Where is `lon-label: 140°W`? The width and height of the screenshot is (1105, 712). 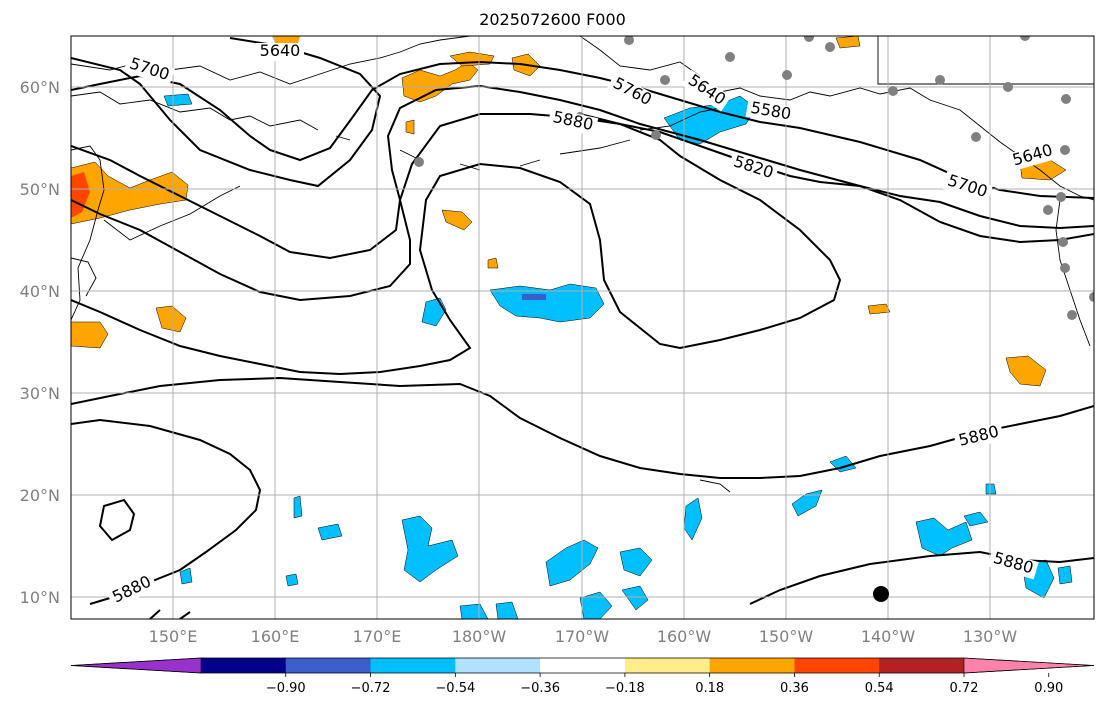 lon-label: 140°W is located at coordinates (888, 636).